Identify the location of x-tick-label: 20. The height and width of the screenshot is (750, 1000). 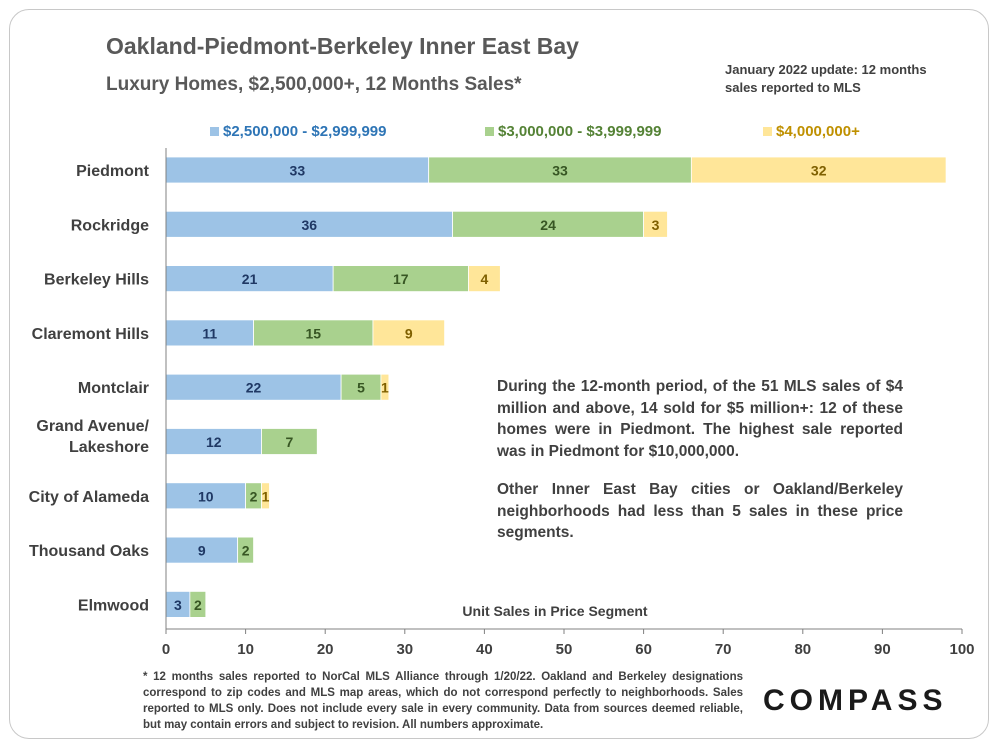
(325, 649).